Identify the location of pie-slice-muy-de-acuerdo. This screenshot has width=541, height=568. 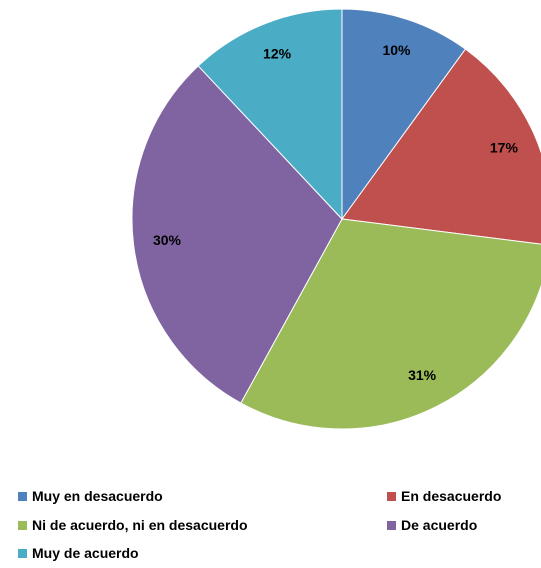
(270, 114).